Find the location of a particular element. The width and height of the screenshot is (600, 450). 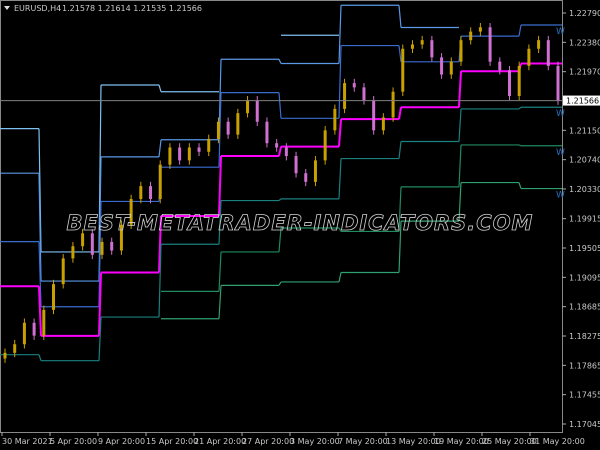

y-tick-label: 1.18685 is located at coordinates (584, 307).